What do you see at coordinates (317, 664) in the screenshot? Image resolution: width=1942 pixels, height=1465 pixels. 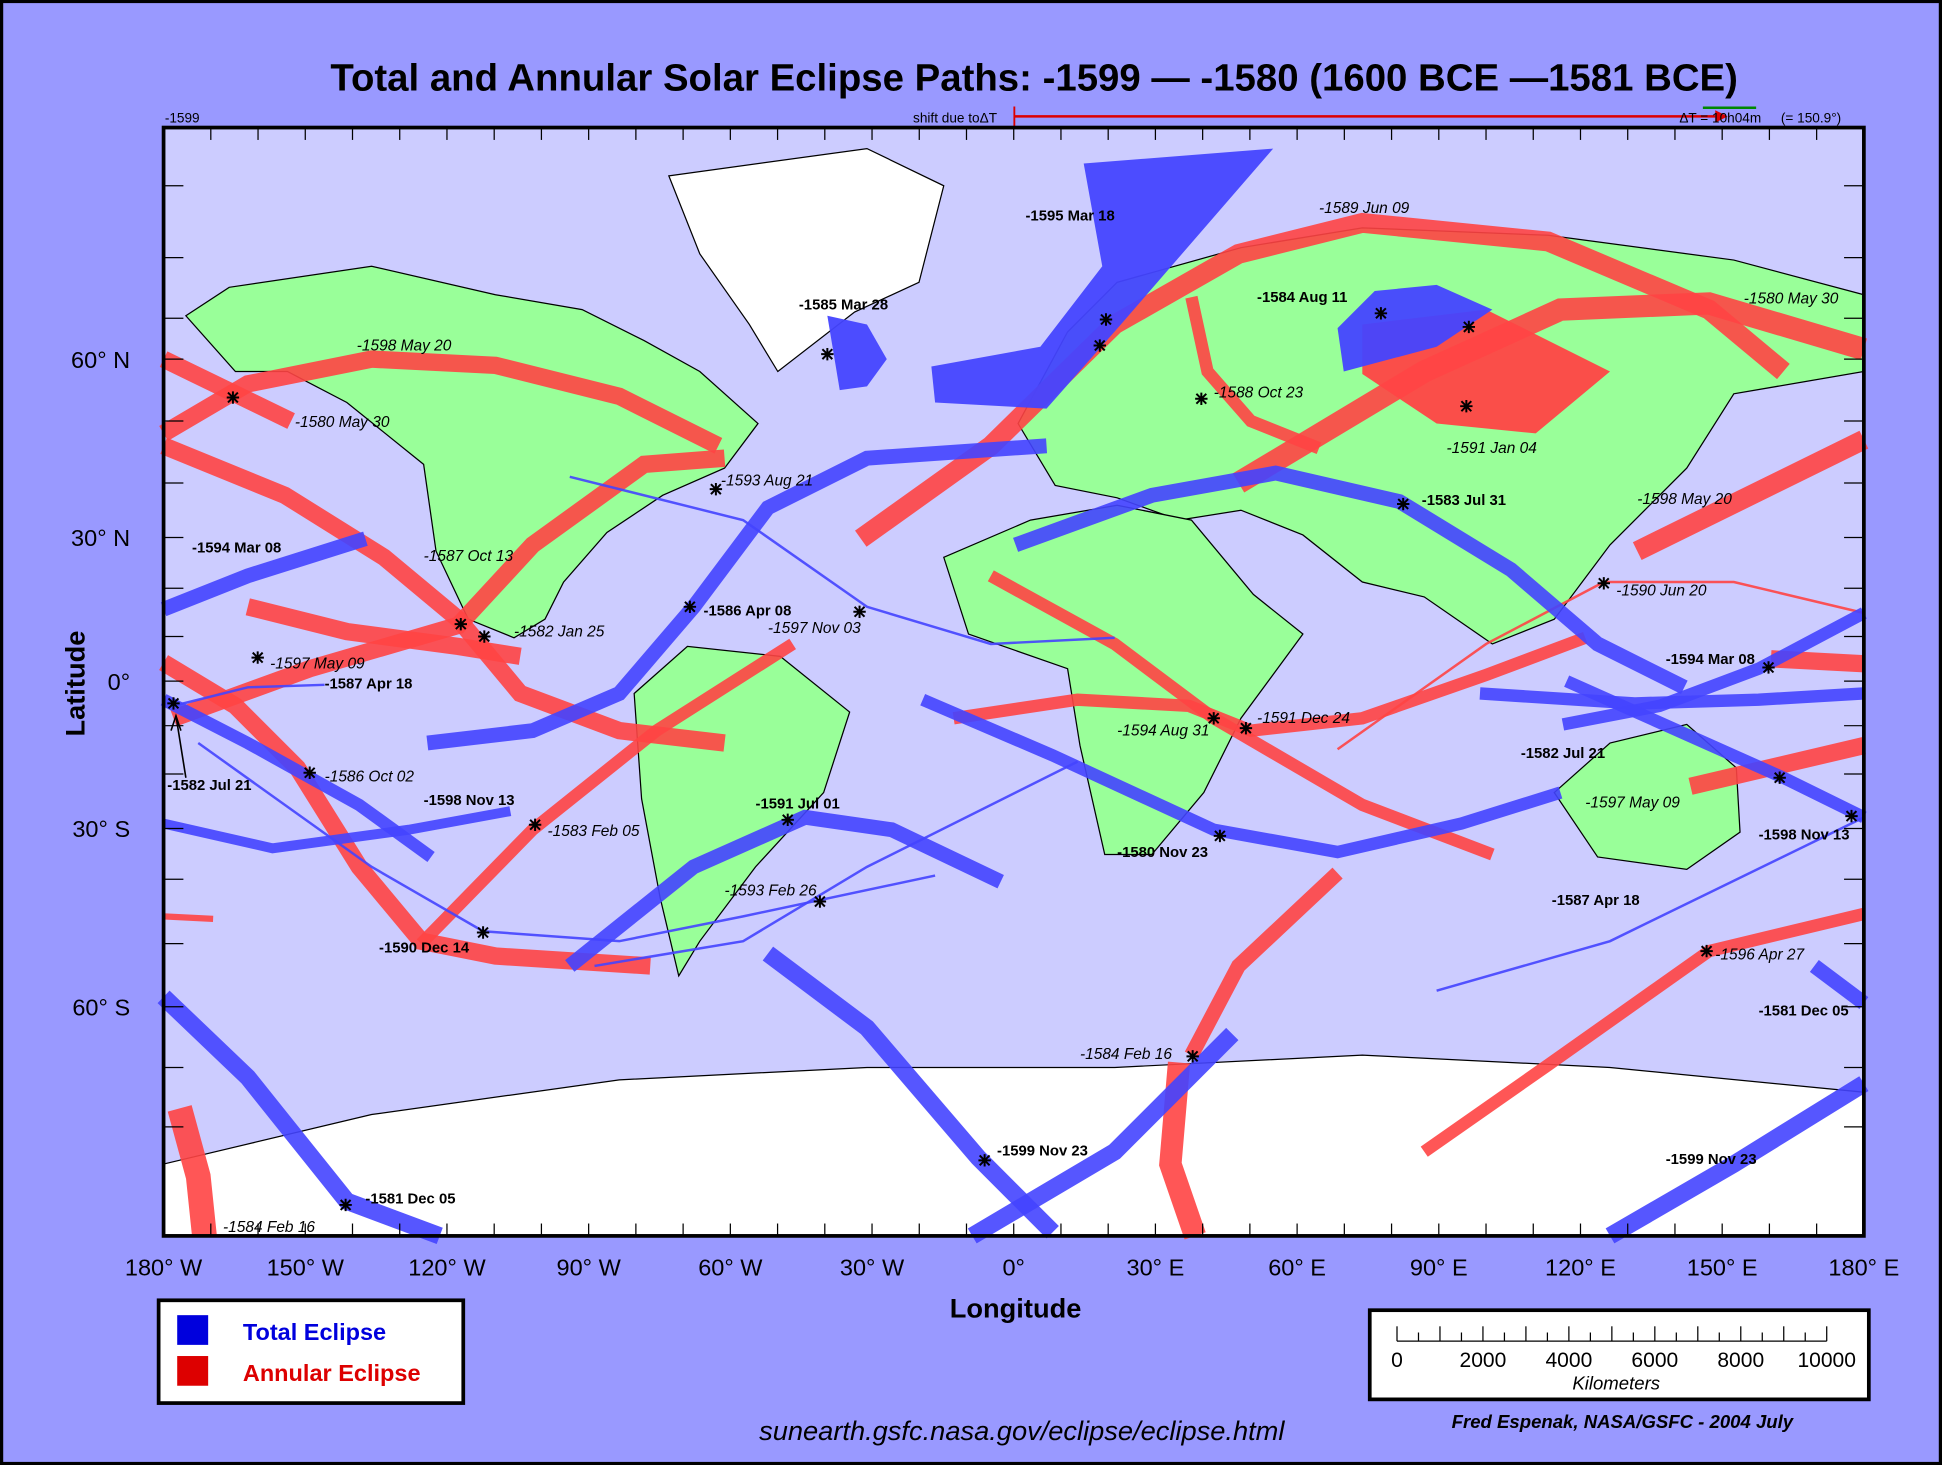 I see `eclipse-label-annular: -1597 May 09` at bounding box center [317, 664].